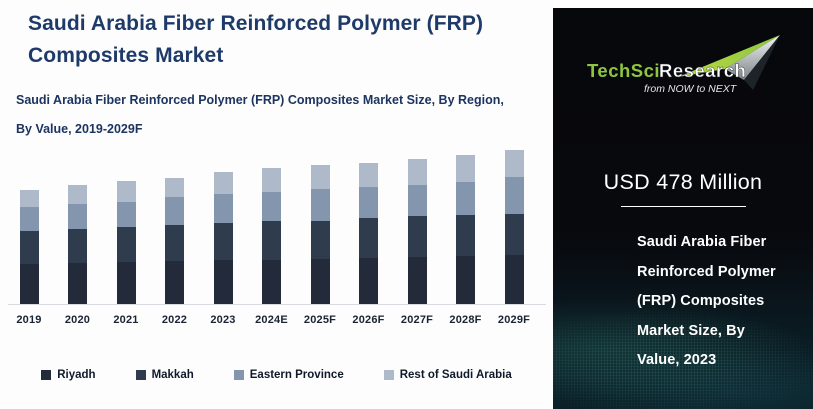 The image size is (813, 409). I want to click on logo-brand-primary: TechSci, so click(623, 70).